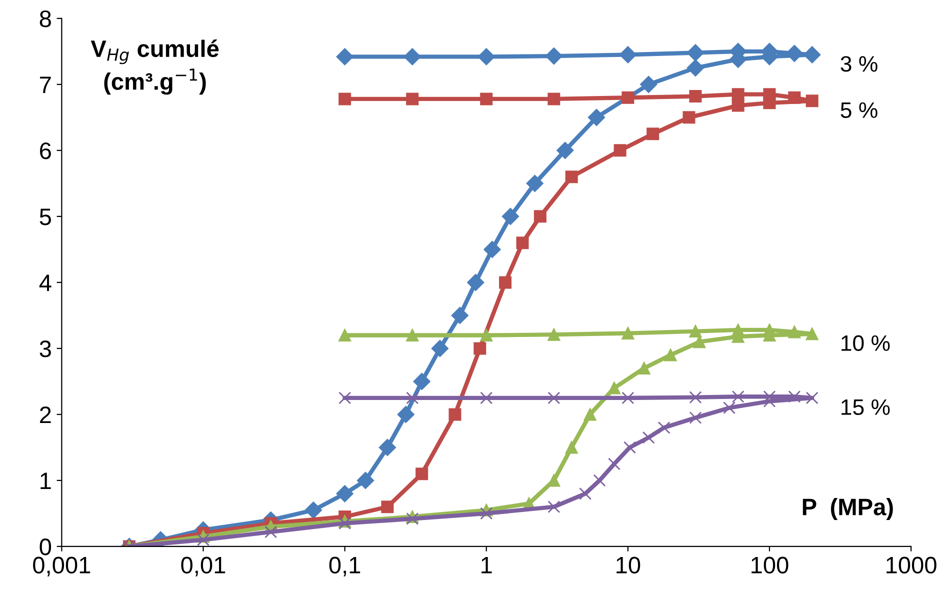 The width and height of the screenshot is (949, 614). What do you see at coordinates (847, 509) in the screenshot?
I see `x-axis-title: P (MPa)` at bounding box center [847, 509].